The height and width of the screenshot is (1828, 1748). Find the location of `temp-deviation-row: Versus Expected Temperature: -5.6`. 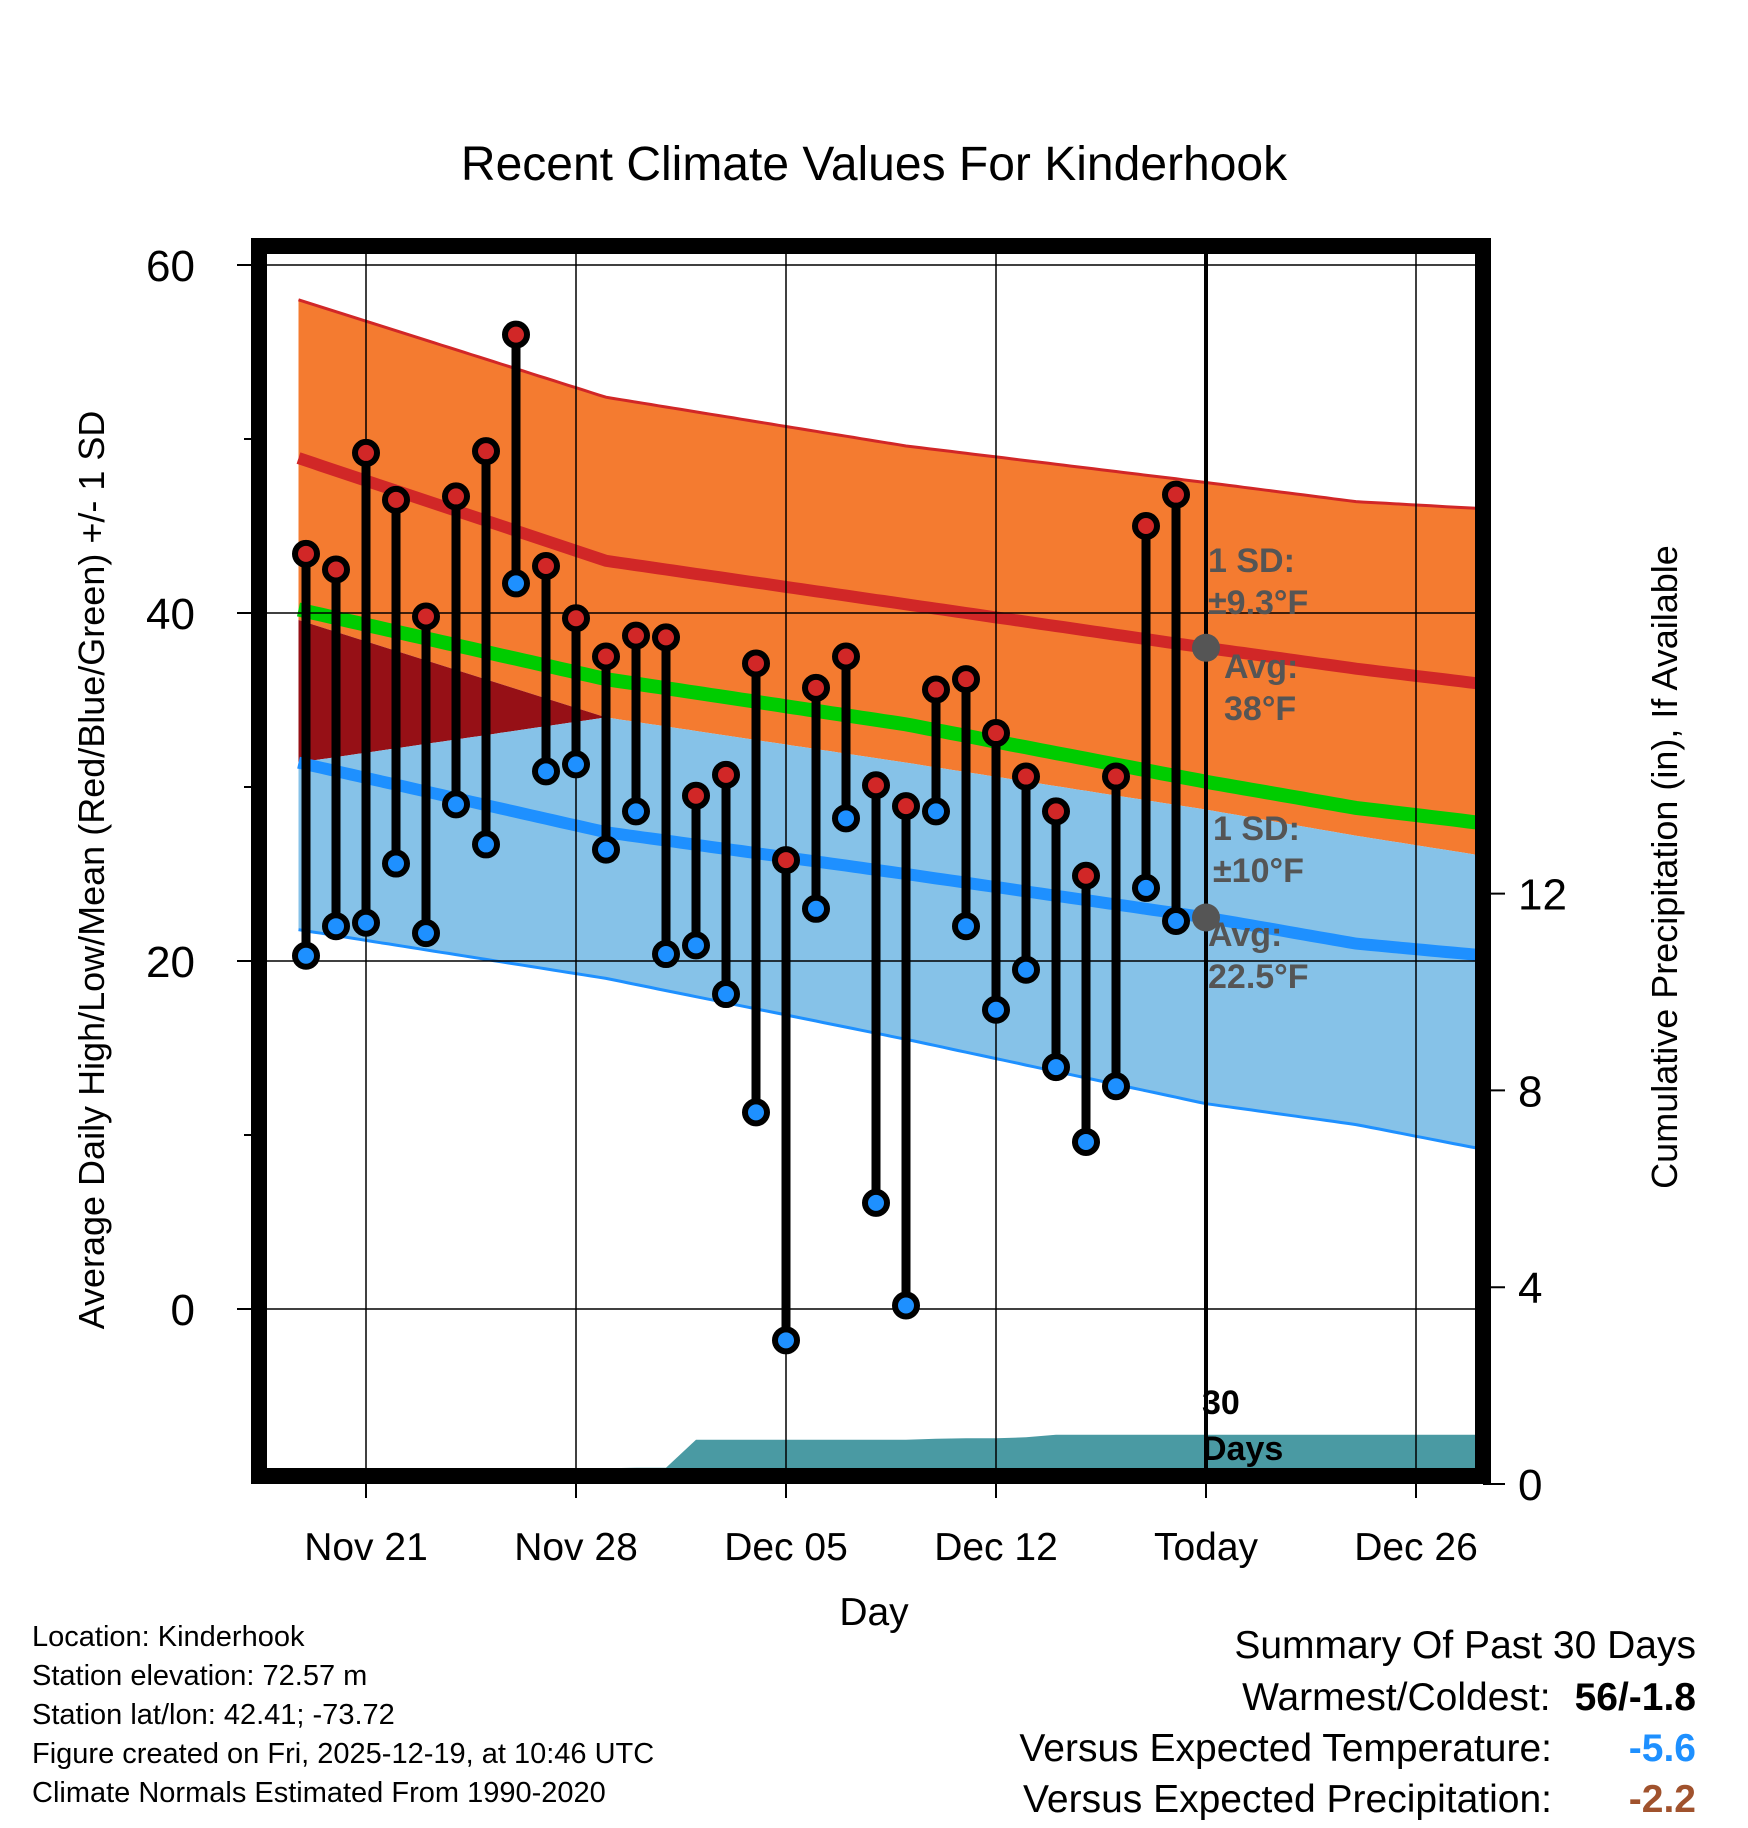

temp-deviation-row: Versus Expected Temperature: -5.6 is located at coordinates (1357, 1748).